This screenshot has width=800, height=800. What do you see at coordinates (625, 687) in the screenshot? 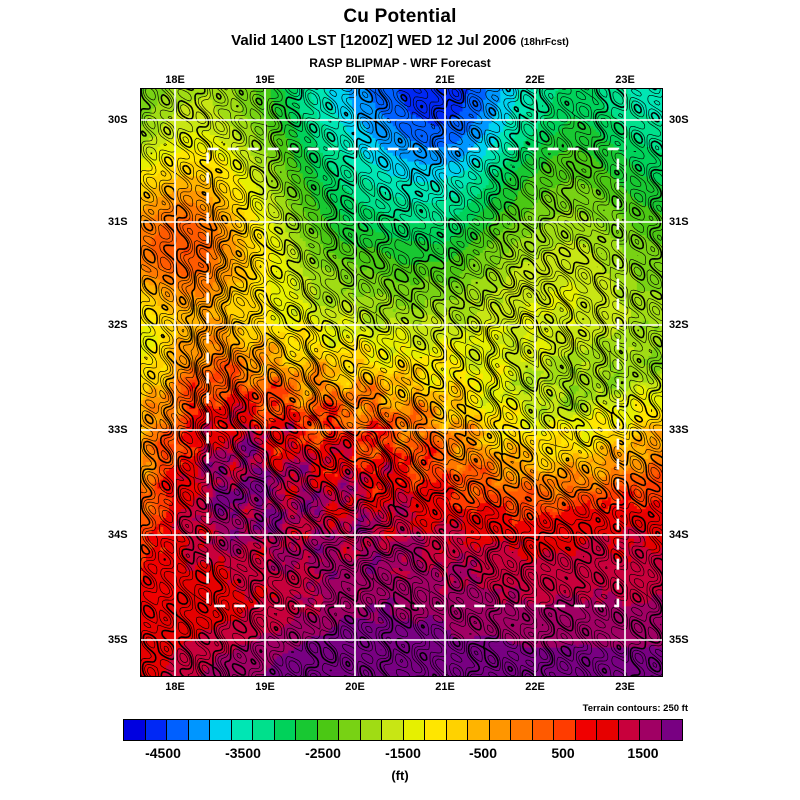
I see `x-axis-bottom-label: 23E` at bounding box center [625, 687].